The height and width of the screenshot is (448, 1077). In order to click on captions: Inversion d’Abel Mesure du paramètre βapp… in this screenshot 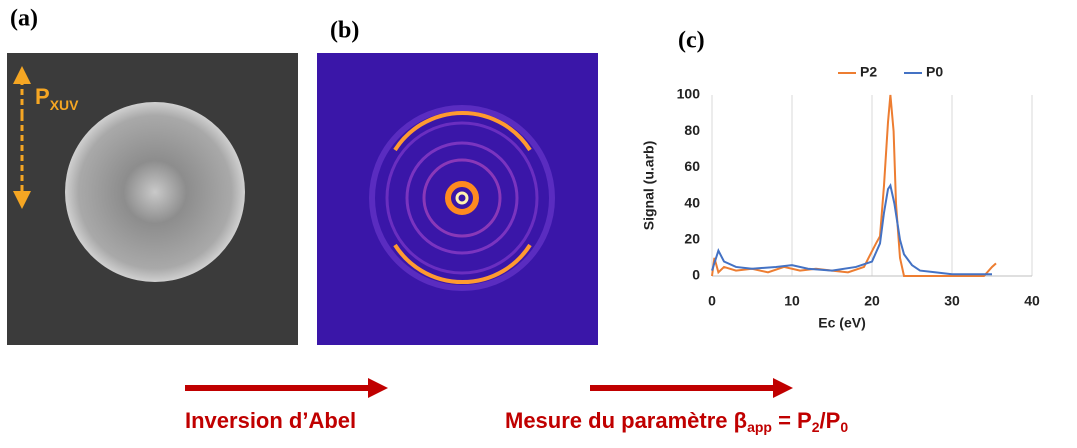, I will do `click(516, 421)`.